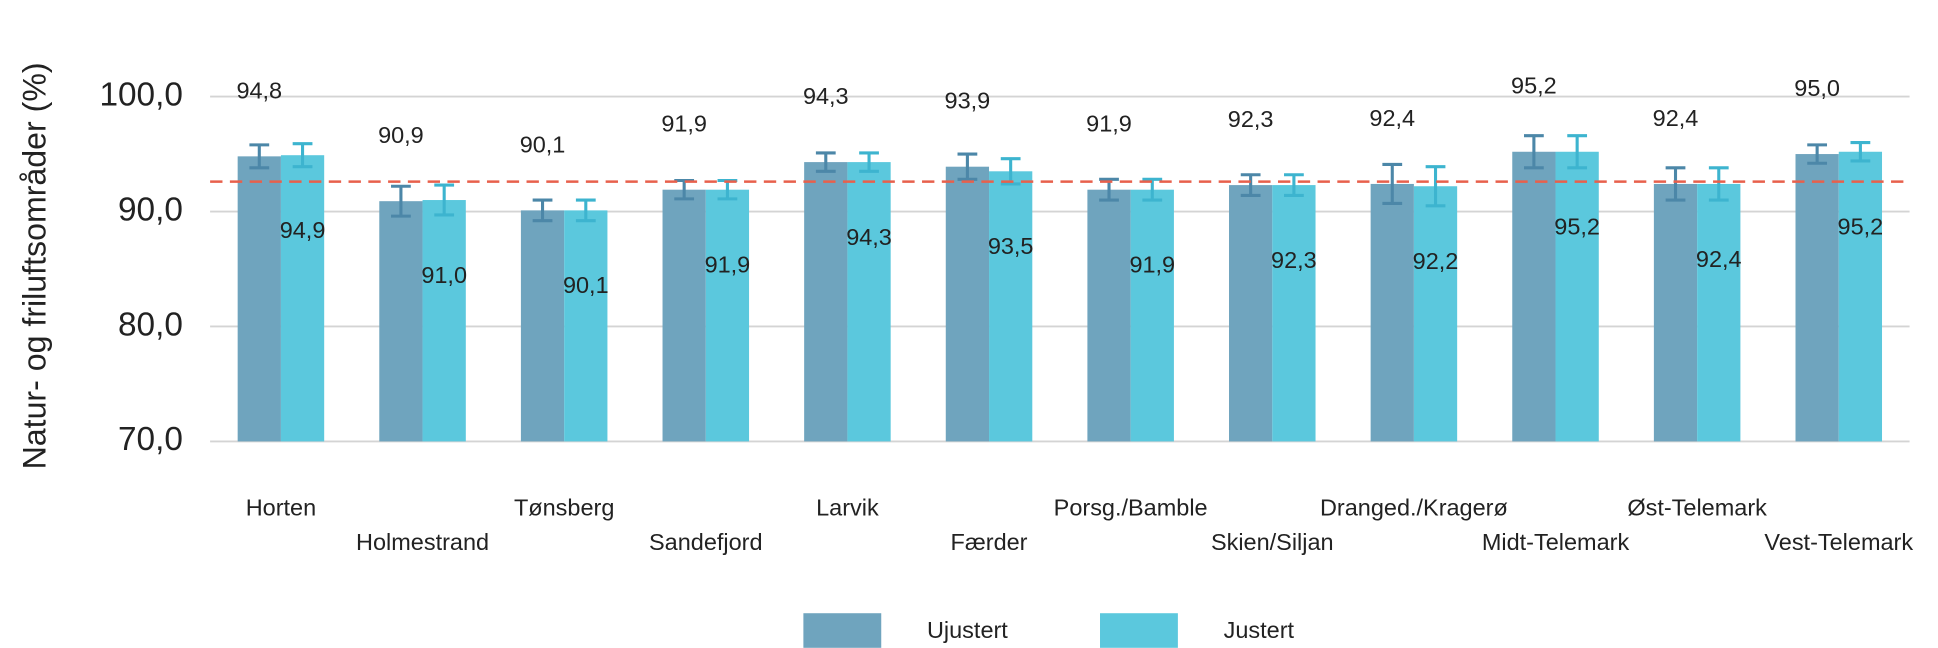 The width and height of the screenshot is (1938, 648). I want to click on x-tick-label: Dranged./Kragerø, so click(1414, 508).